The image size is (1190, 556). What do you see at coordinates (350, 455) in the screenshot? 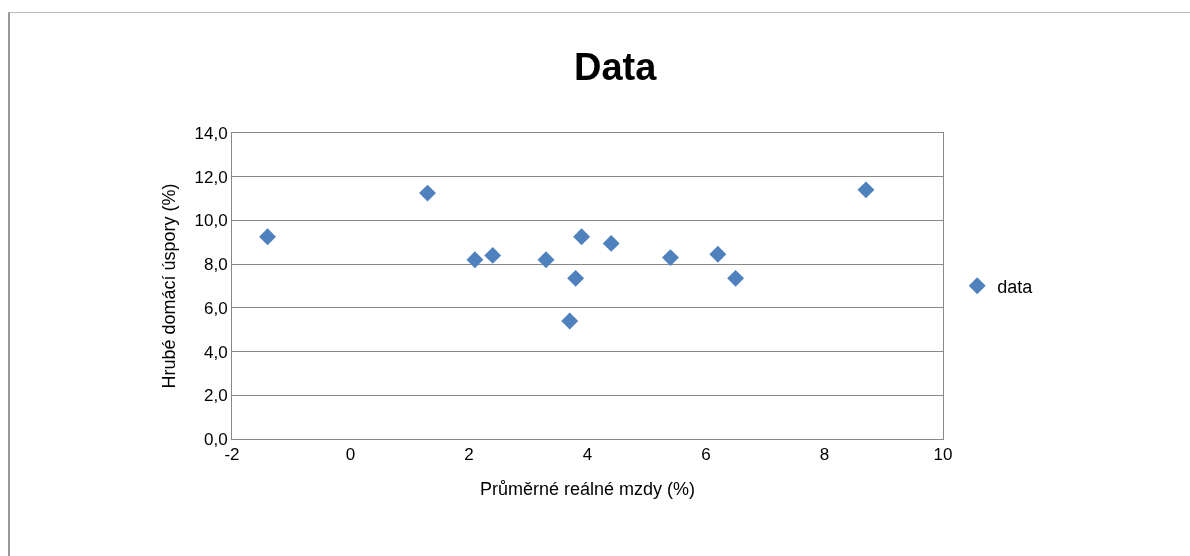
I see `x-tick-label: 0` at bounding box center [350, 455].